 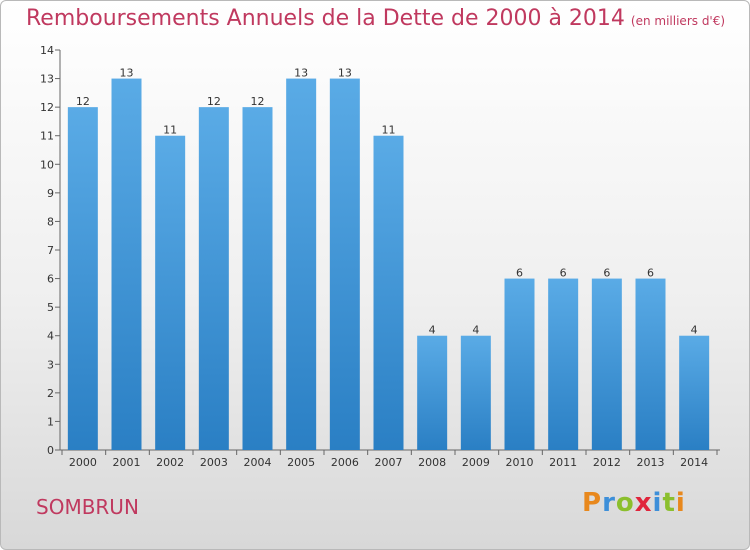 What do you see at coordinates (432, 392) in the screenshot?
I see `bar-2008` at bounding box center [432, 392].